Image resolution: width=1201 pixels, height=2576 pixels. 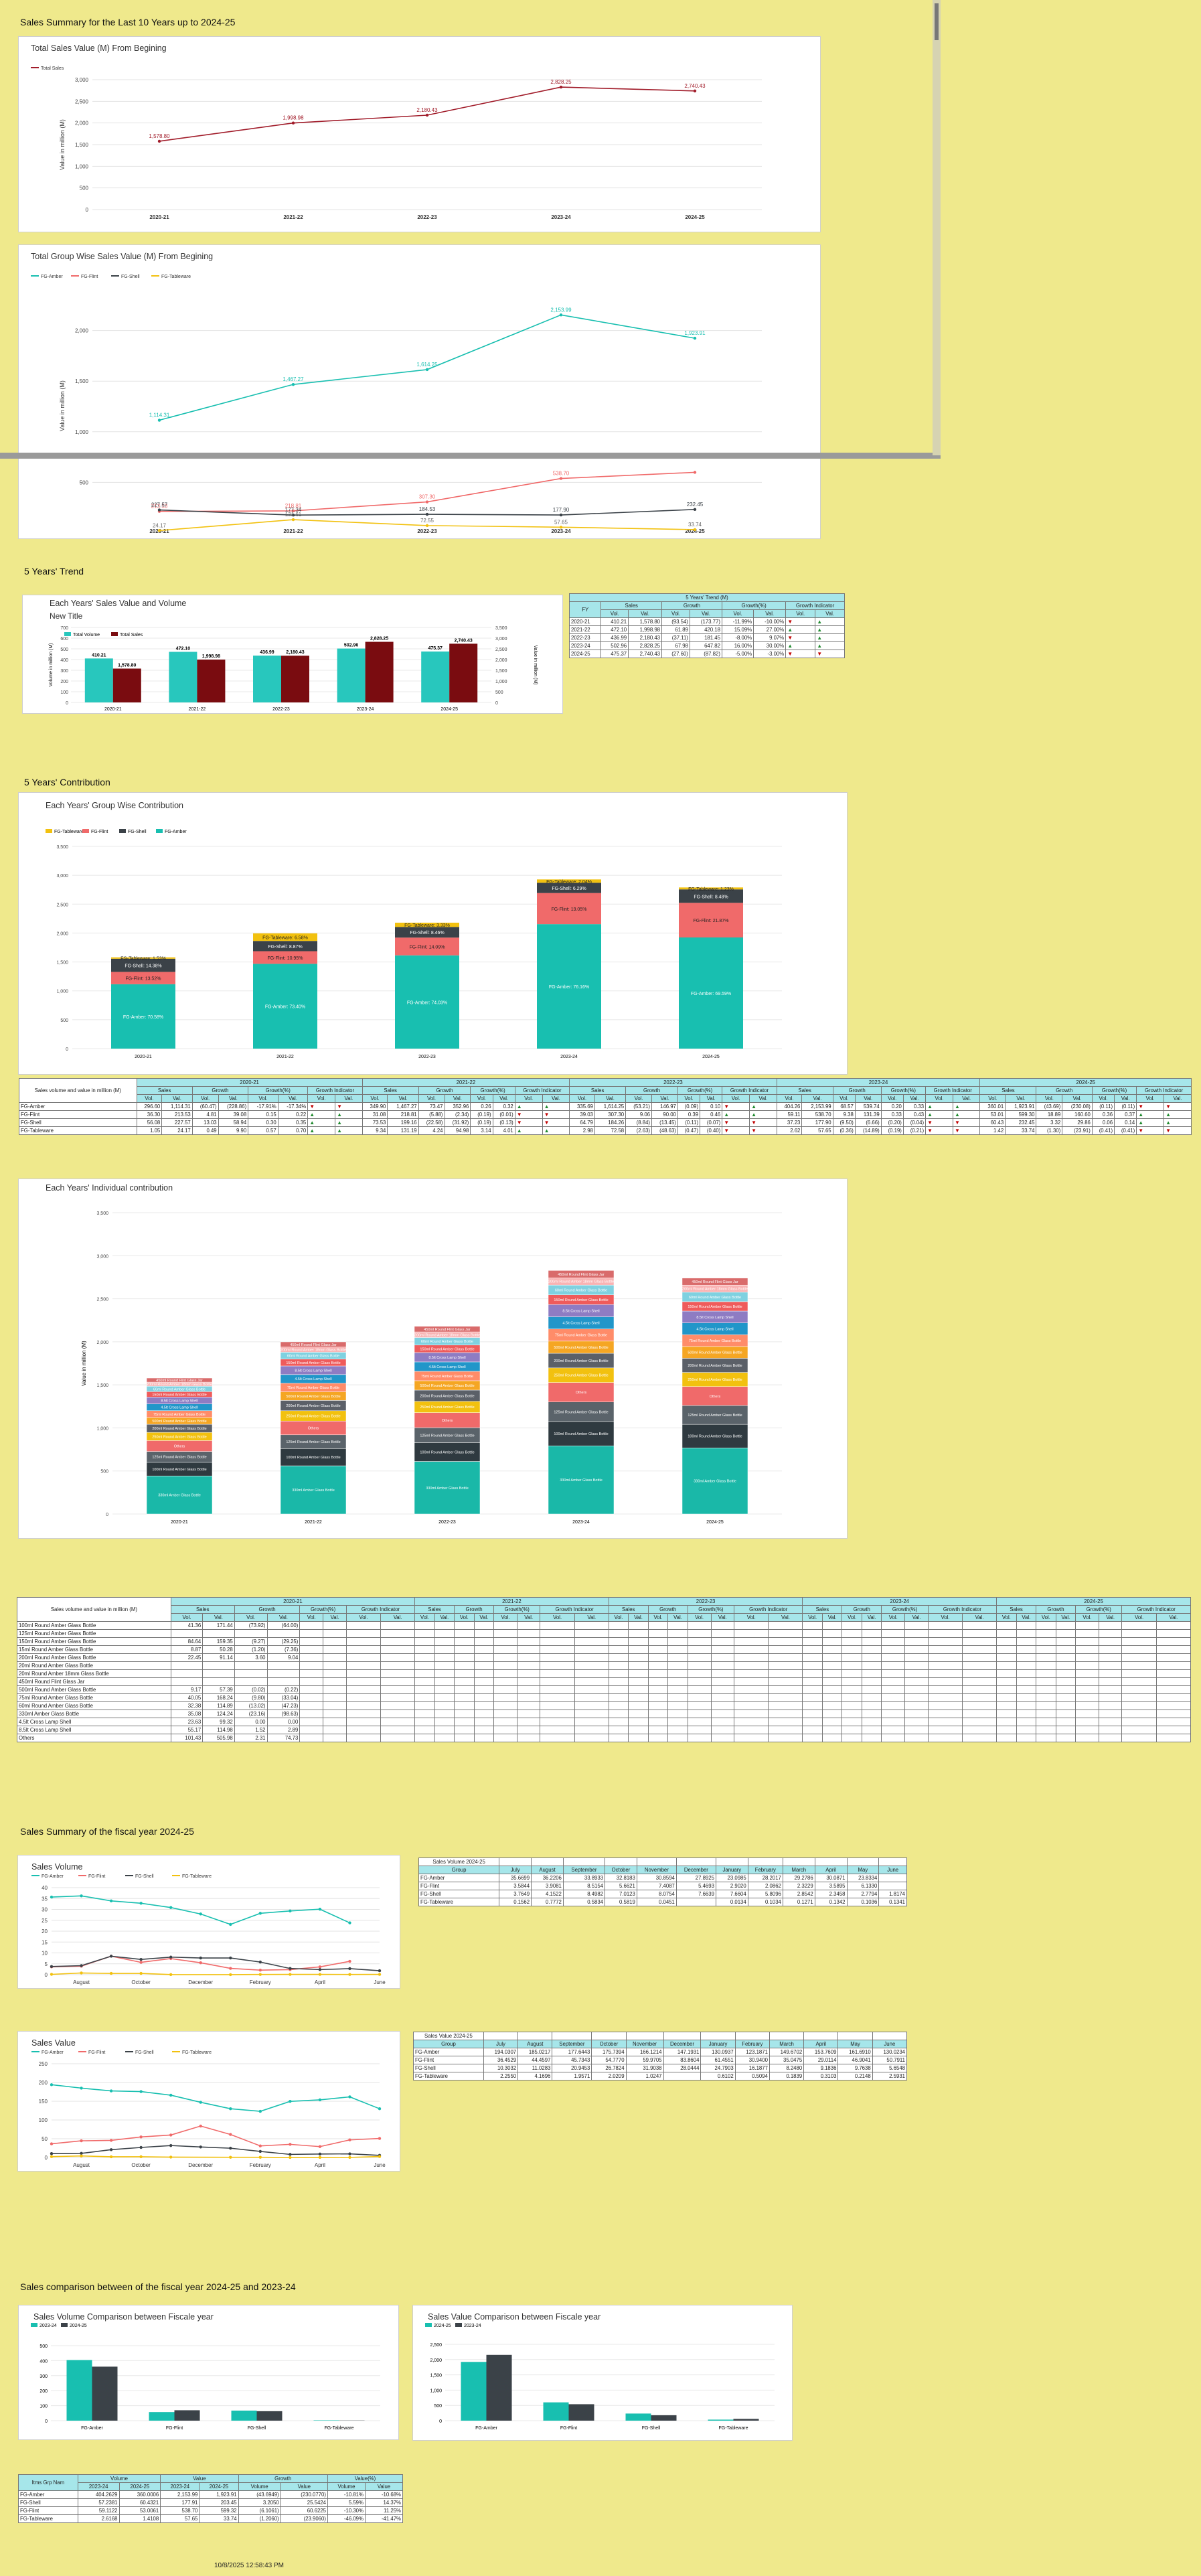 What do you see at coordinates (1125, 1114) in the screenshot?
I see `cell: 0.37` at bounding box center [1125, 1114].